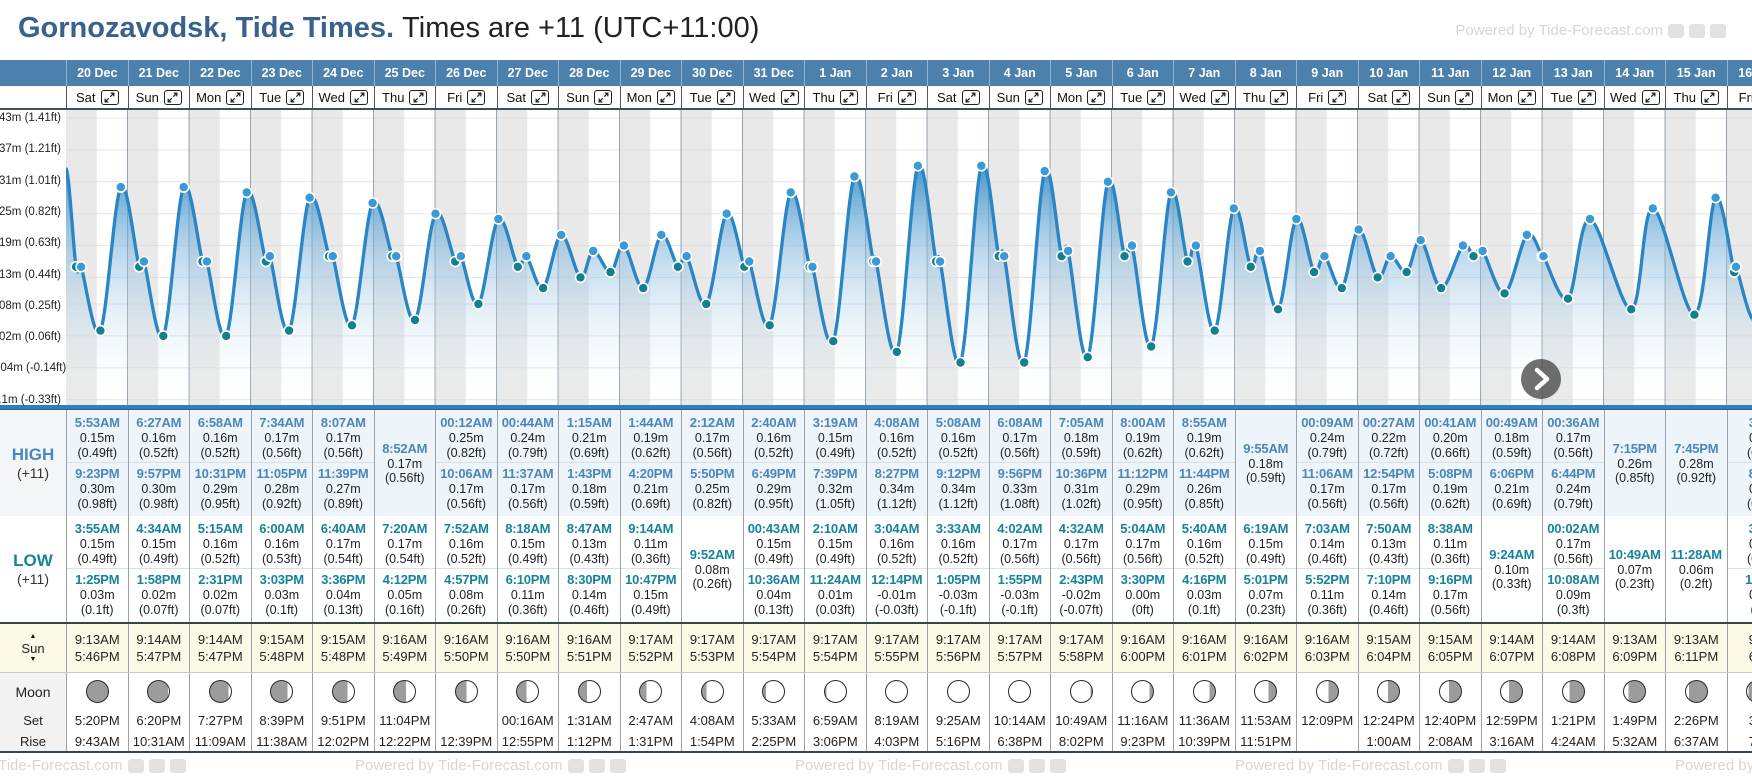 The image size is (1752, 780). I want to click on sunset-arrow-icon: ▼, so click(33, 659).